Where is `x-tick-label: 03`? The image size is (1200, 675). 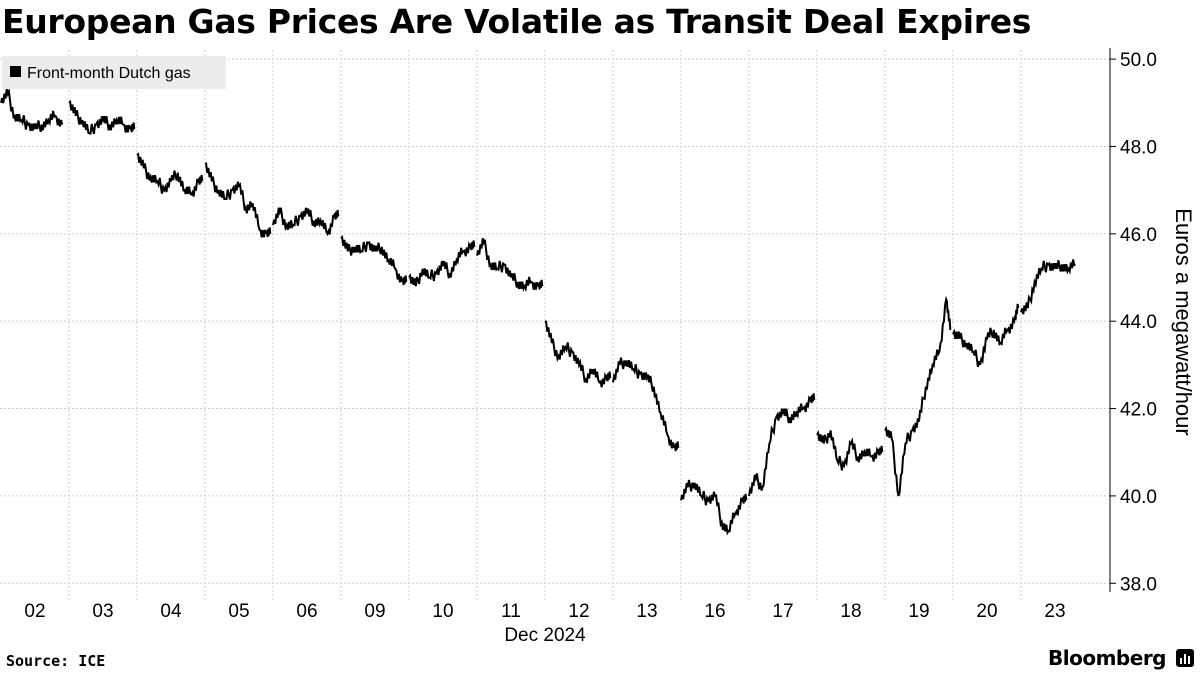
x-tick-label: 03 is located at coordinates (102, 611).